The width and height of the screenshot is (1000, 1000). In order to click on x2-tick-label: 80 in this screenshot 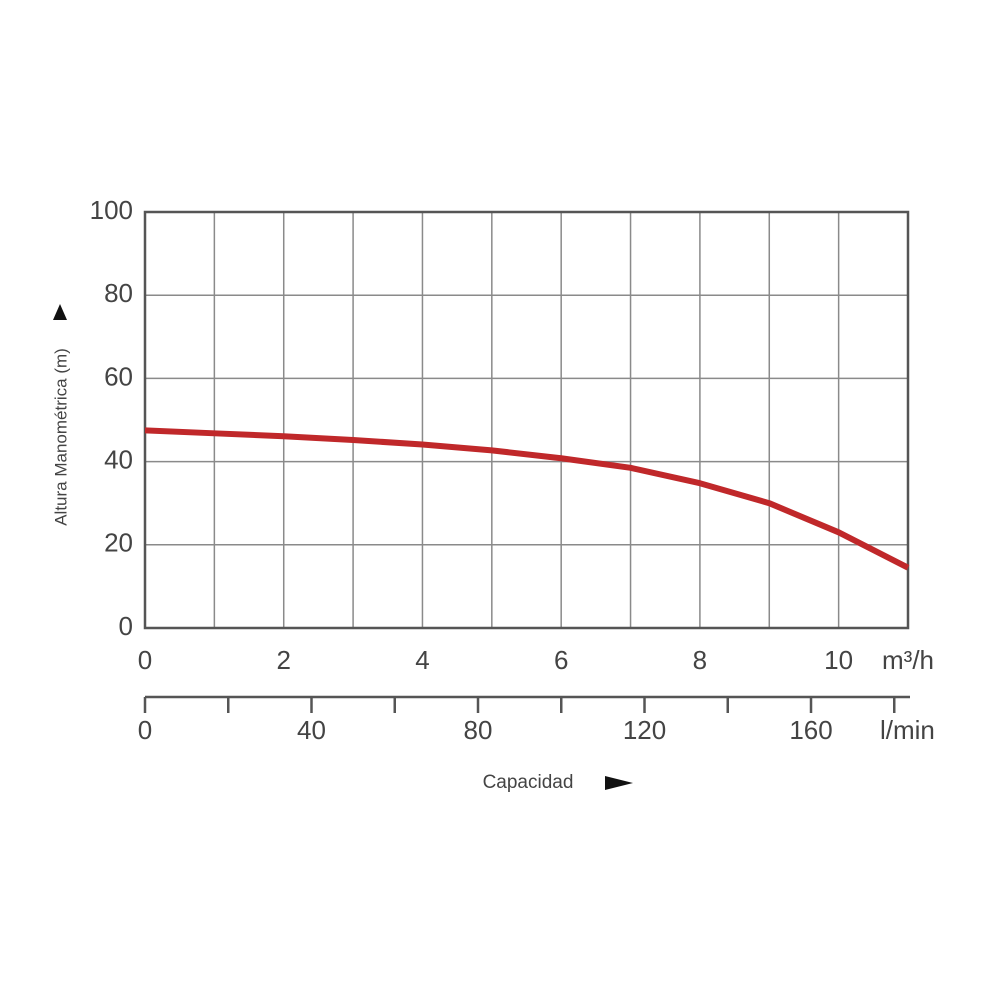, I will do `click(478, 730)`.